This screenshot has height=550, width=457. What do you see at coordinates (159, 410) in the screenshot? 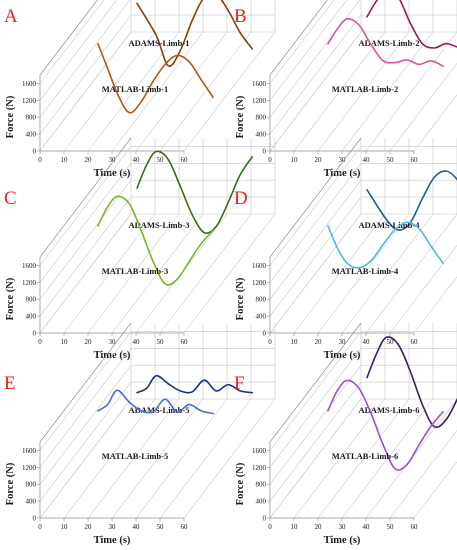
I see `series-label: ADAMS-Limb-5` at bounding box center [159, 410].